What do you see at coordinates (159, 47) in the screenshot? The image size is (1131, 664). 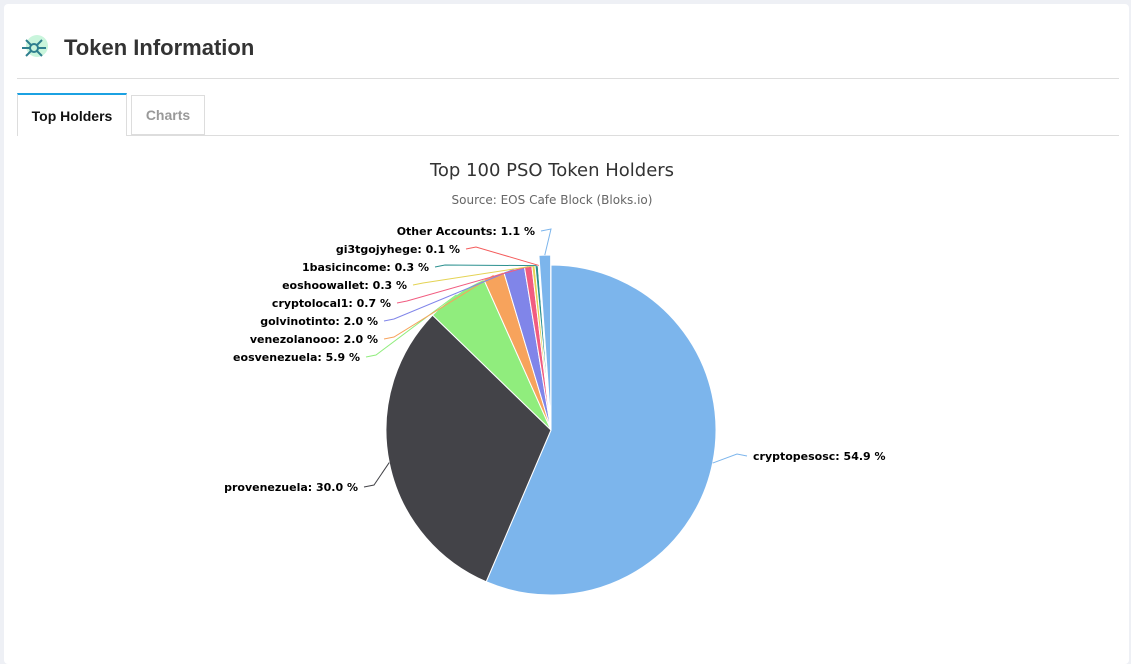 I see `page-title: Token Information` at bounding box center [159, 47].